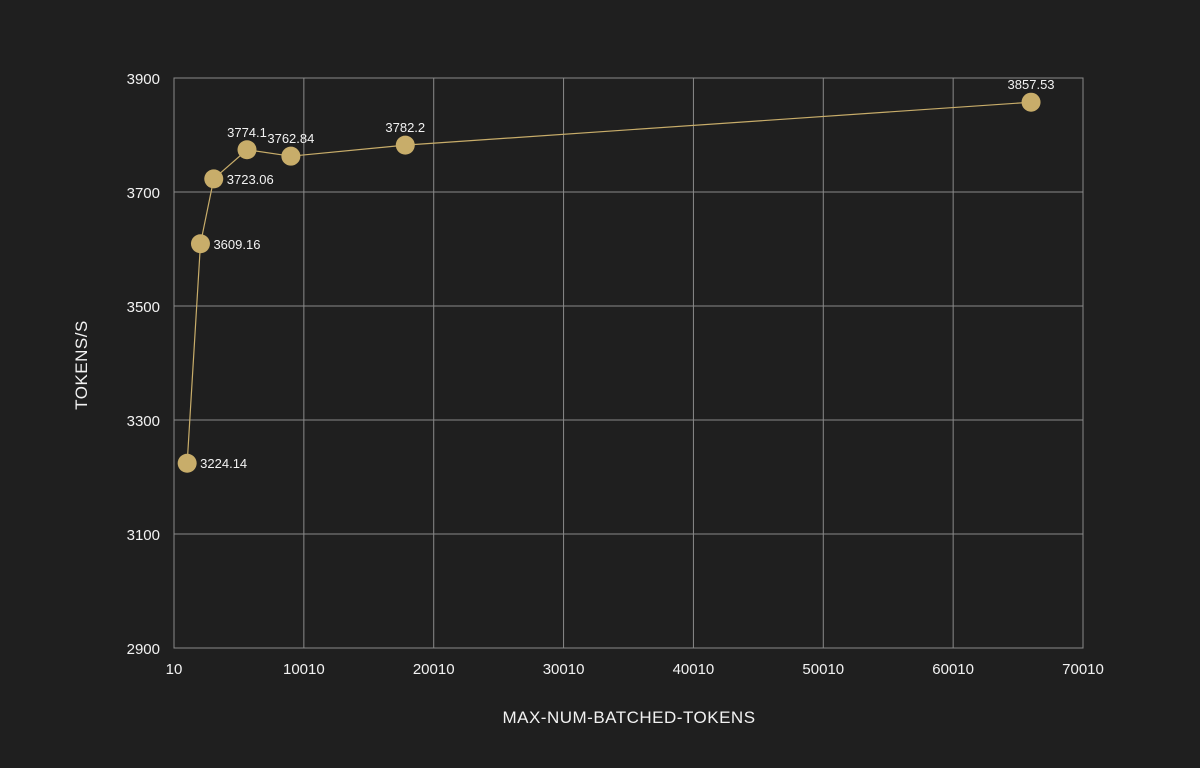 This screenshot has width=1200, height=768. What do you see at coordinates (1083, 669) in the screenshot?
I see `x-tick-label: 70010` at bounding box center [1083, 669].